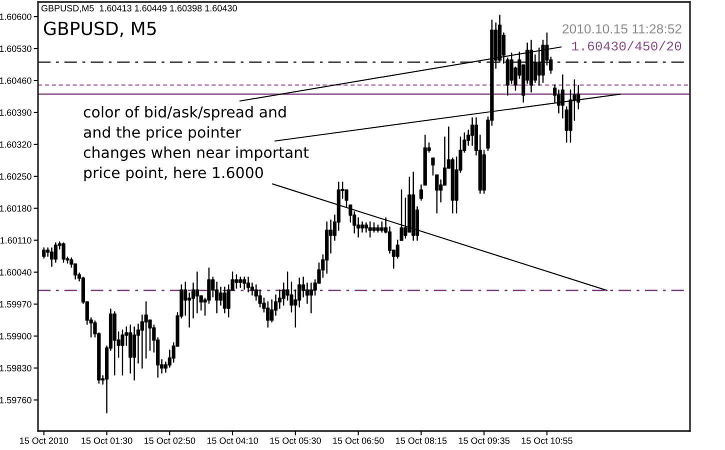 The height and width of the screenshot is (450, 725). Describe the element at coordinates (107, 440) in the screenshot. I see `x-tick-label: 15 Oct 01:30` at that location.